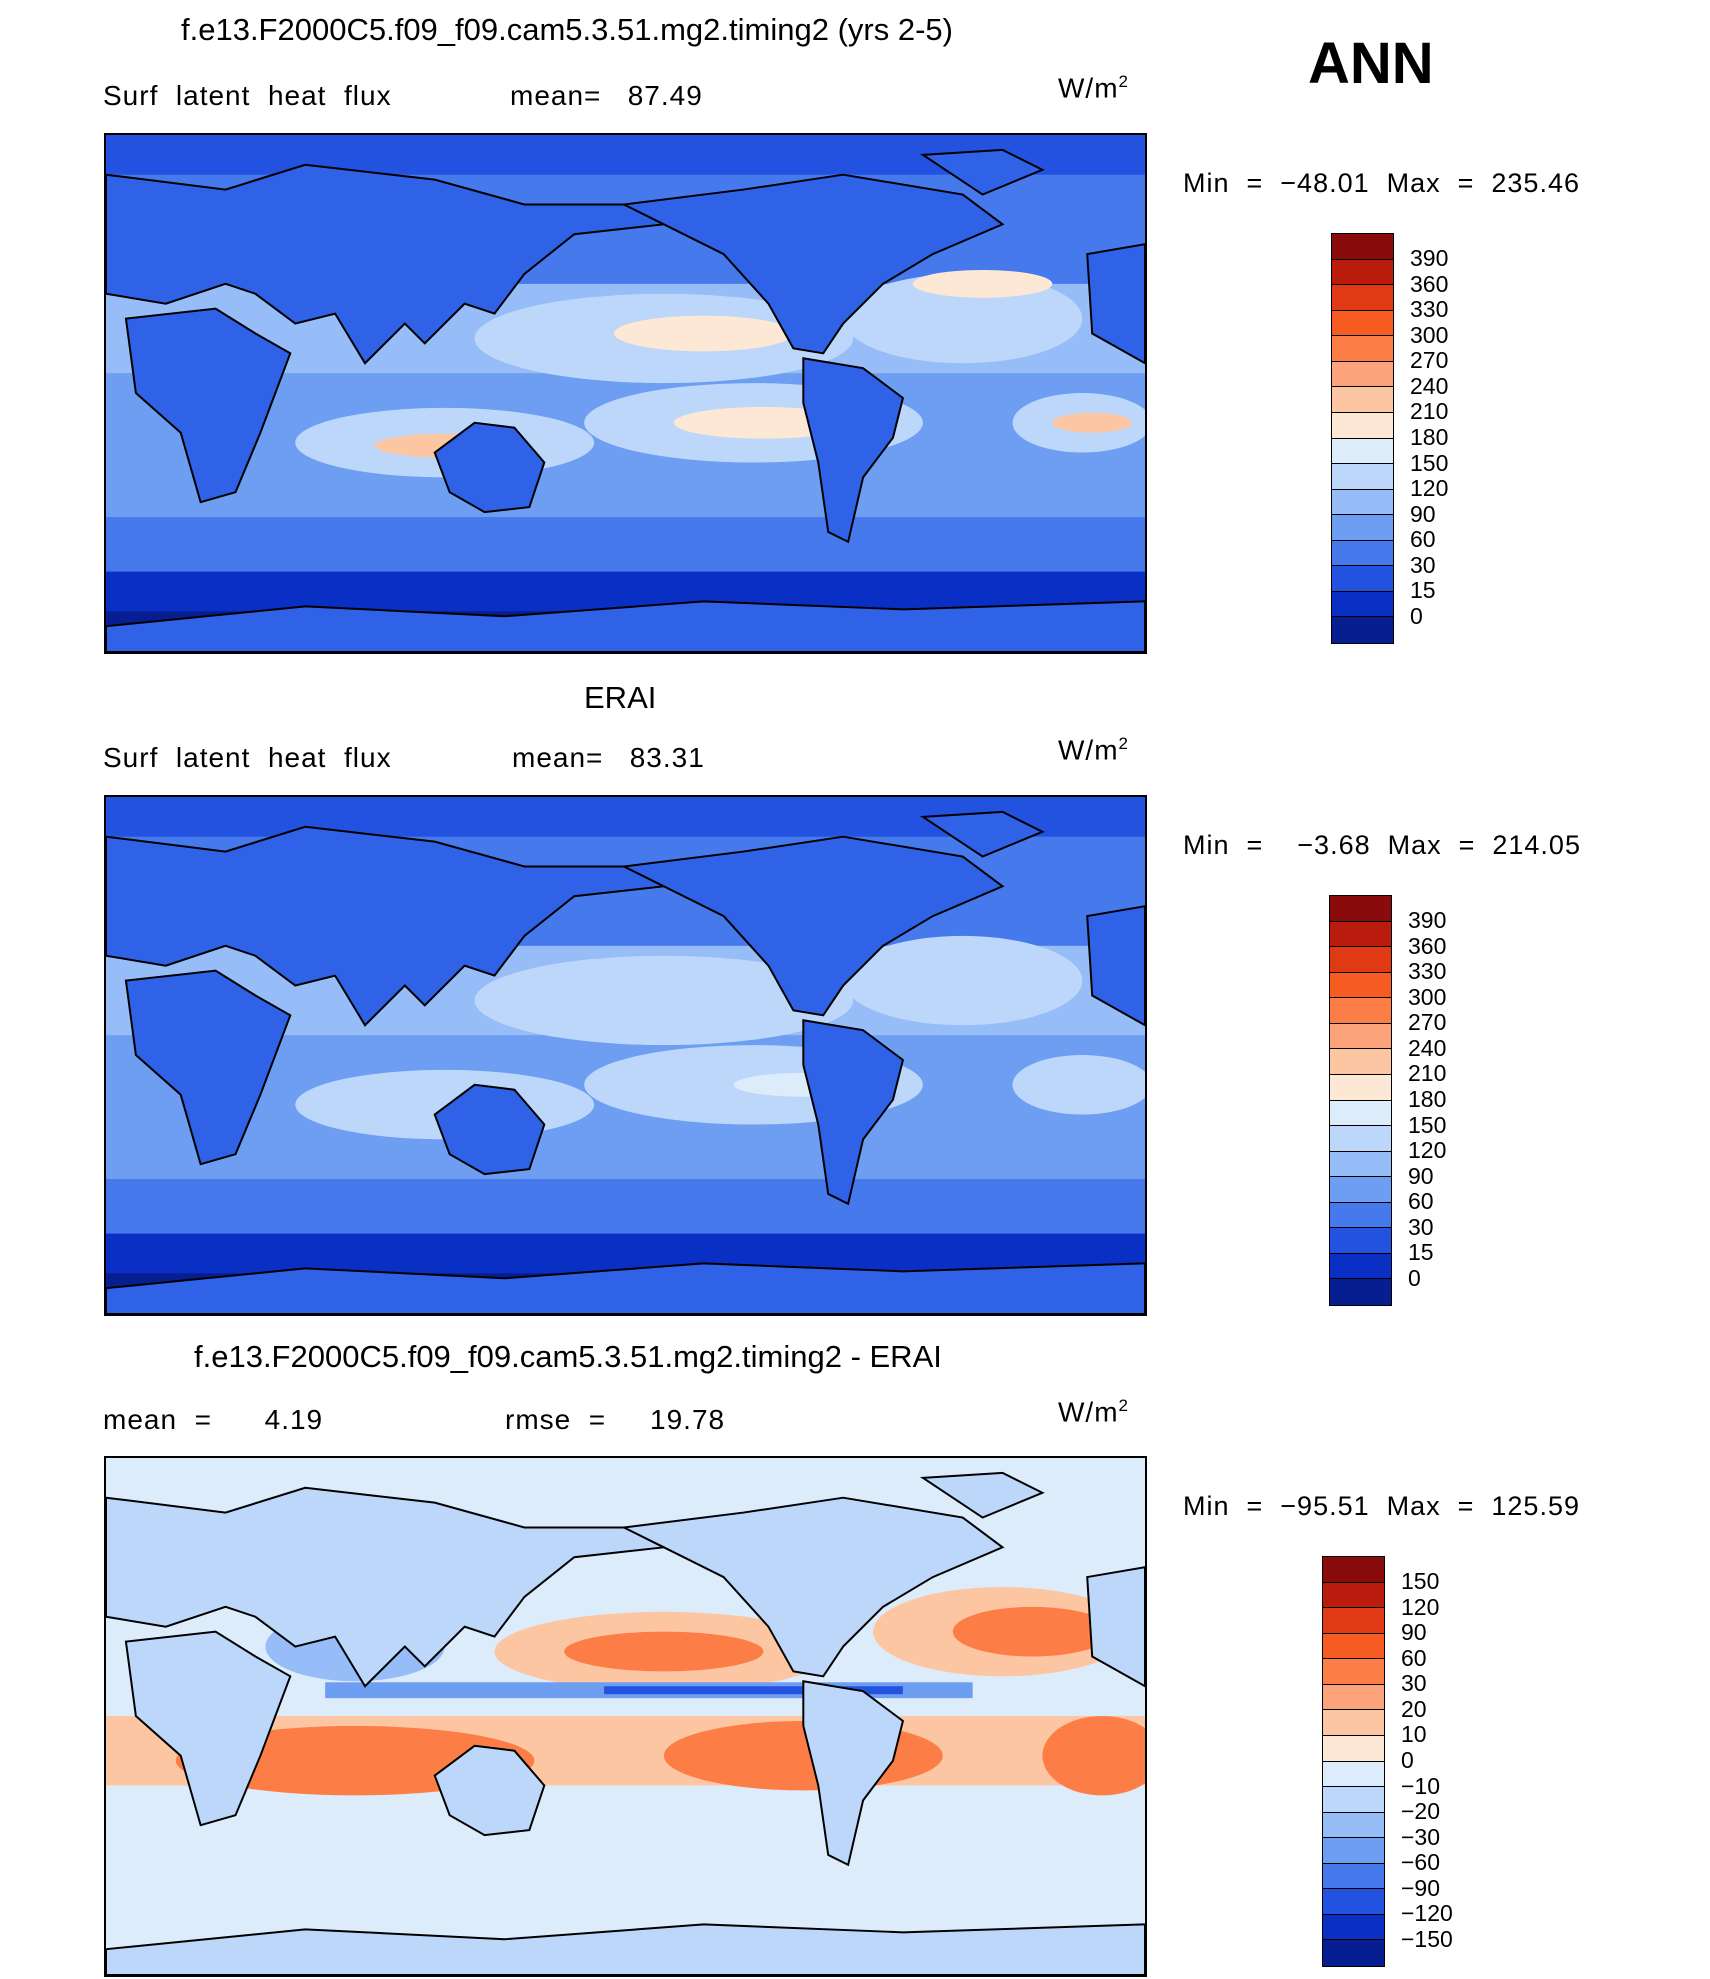  I want to click on colorbar-level-label: −60, so click(1421, 1862).